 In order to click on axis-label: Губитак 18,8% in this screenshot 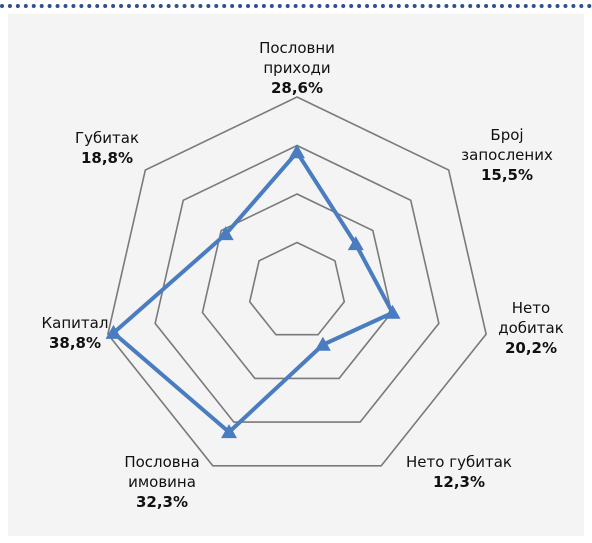, I will do `click(107, 148)`.